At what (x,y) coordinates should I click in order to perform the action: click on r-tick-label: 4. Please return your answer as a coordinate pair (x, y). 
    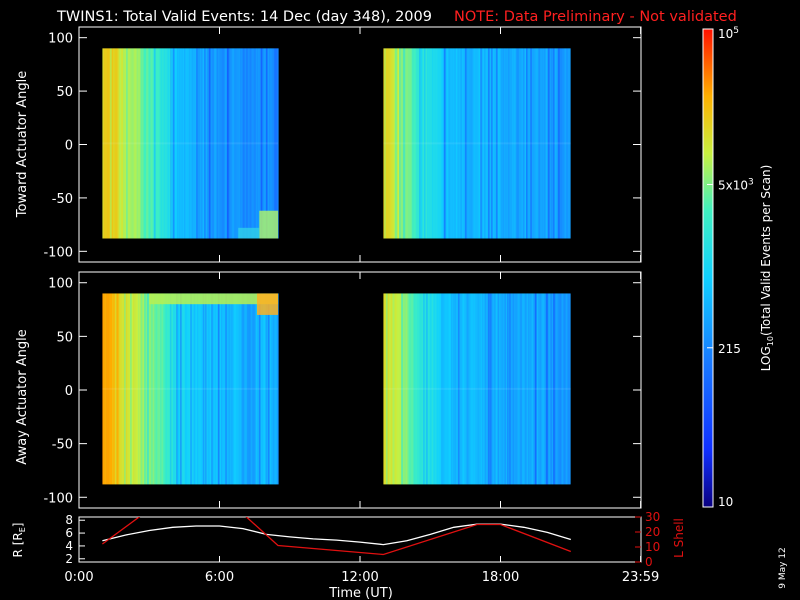
    Looking at the image, I should click on (69, 546).